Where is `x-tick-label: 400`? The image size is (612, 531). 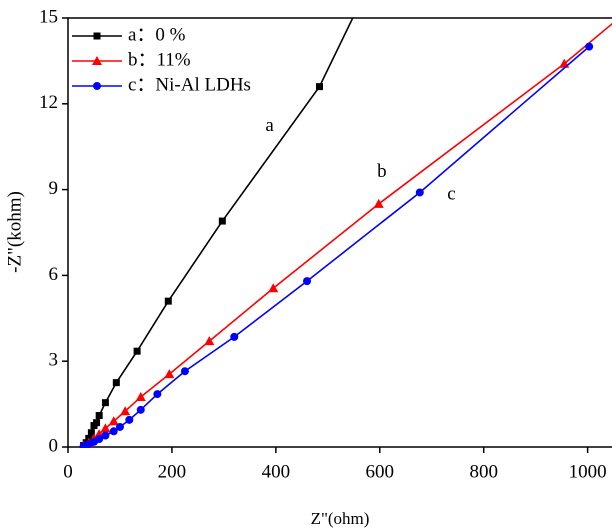
x-tick-label: 400 is located at coordinates (276, 471).